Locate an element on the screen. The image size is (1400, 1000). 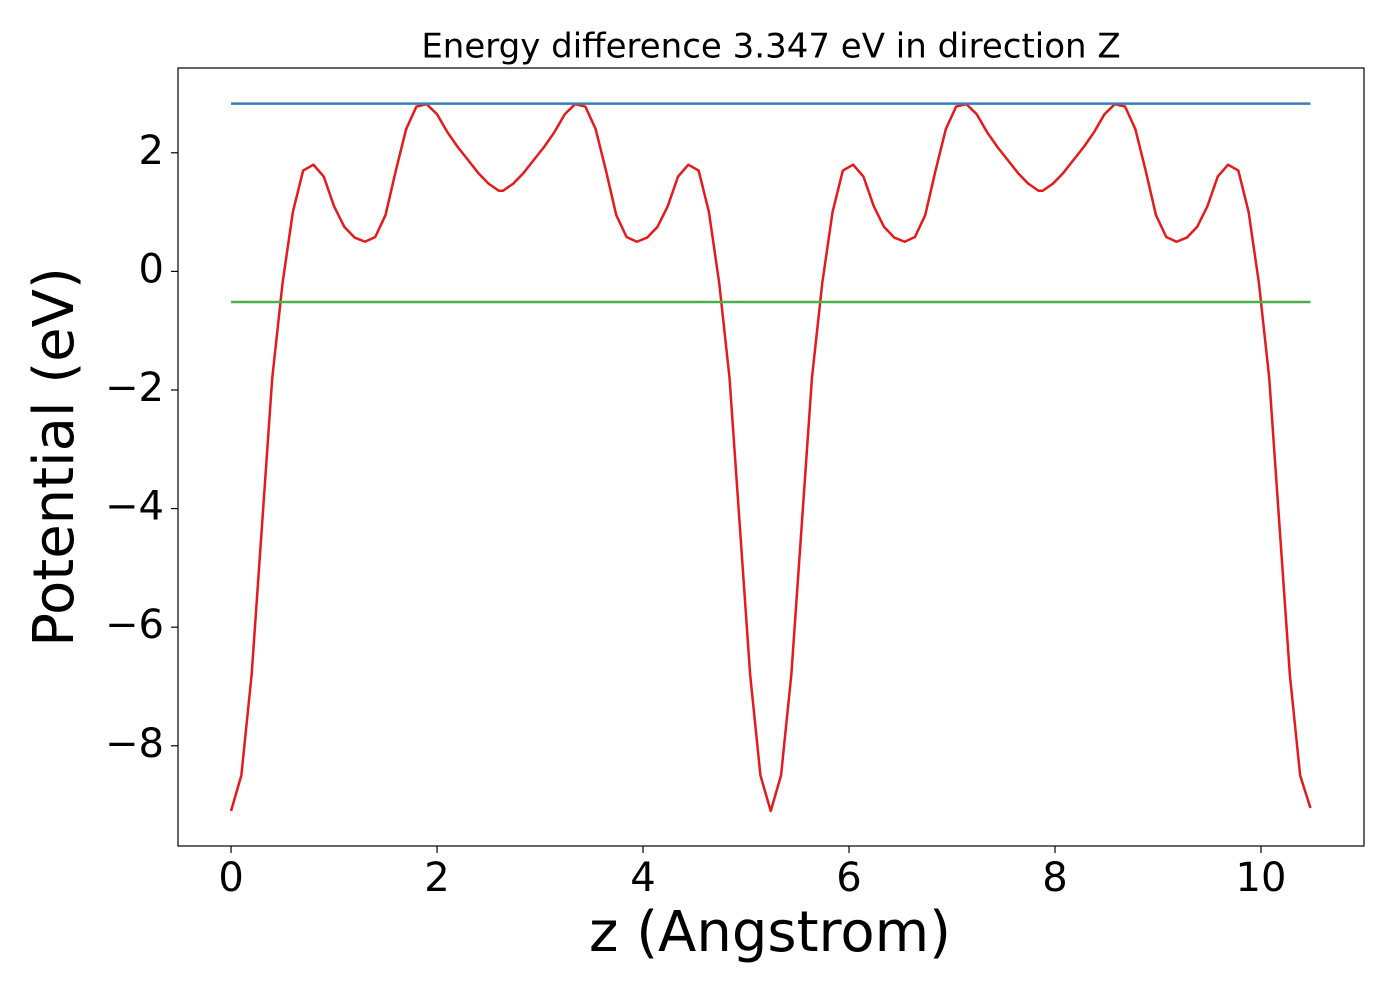
x-tick-label: 0 is located at coordinates (230, 878).